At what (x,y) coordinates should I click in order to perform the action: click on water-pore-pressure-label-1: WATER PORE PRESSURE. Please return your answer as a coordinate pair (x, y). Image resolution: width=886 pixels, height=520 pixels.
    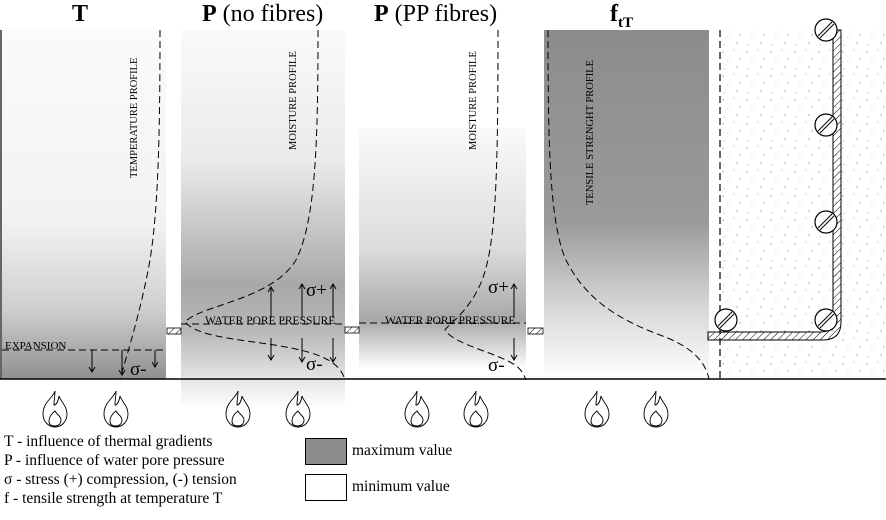
    Looking at the image, I should click on (270, 321).